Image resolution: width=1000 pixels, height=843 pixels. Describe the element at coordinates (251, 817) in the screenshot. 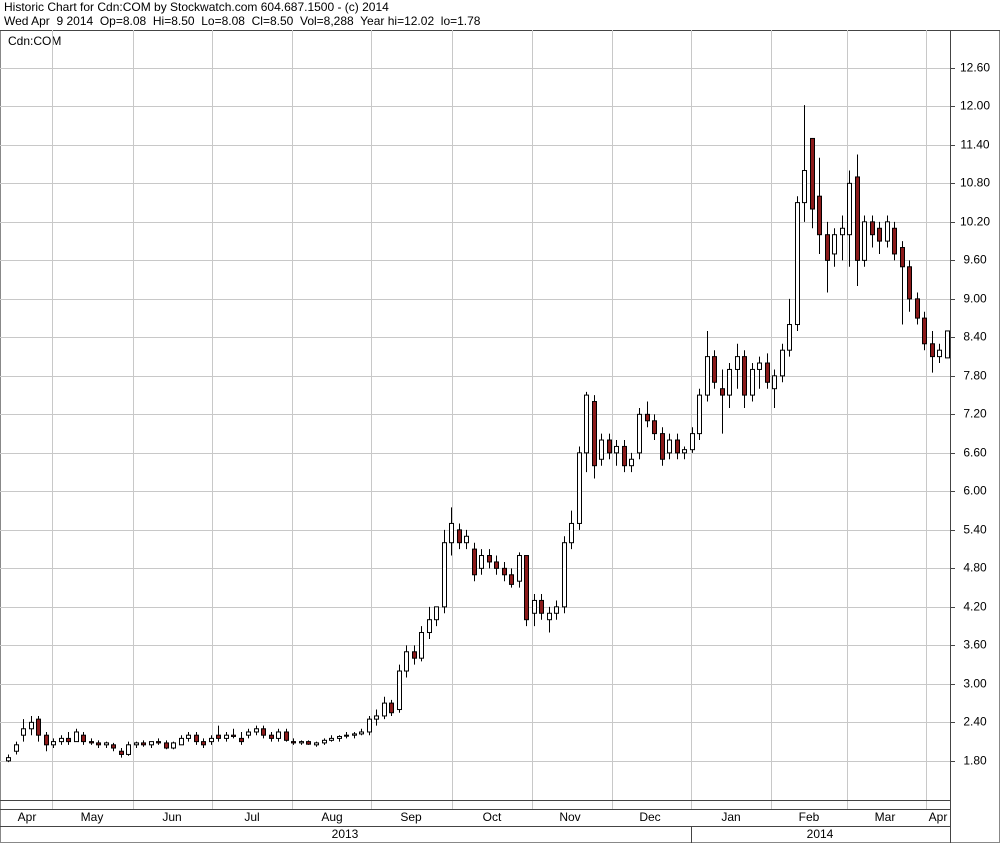

I see `x-tick-label: Jul` at that location.